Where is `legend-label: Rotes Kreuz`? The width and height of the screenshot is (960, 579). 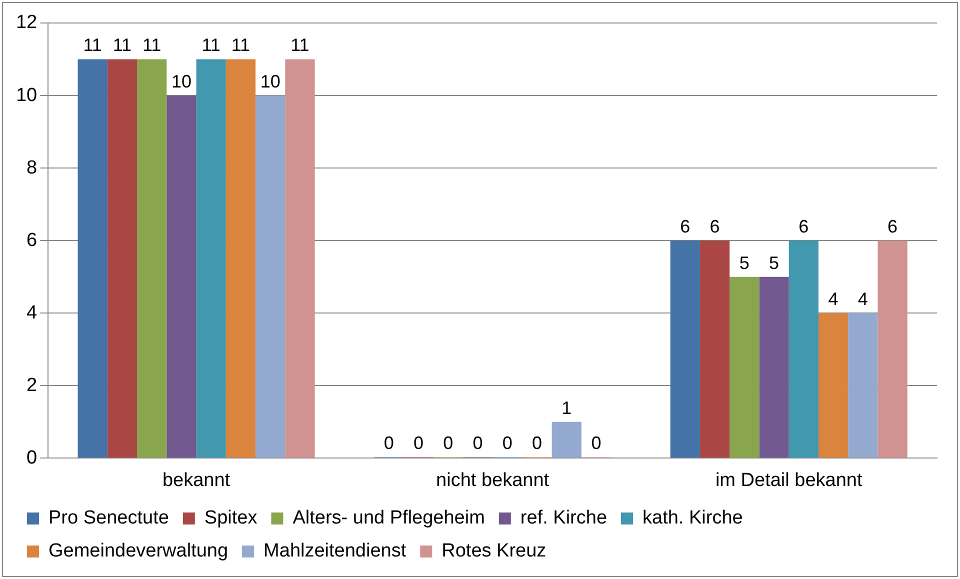 legend-label: Rotes Kreuz is located at coordinates (494, 551).